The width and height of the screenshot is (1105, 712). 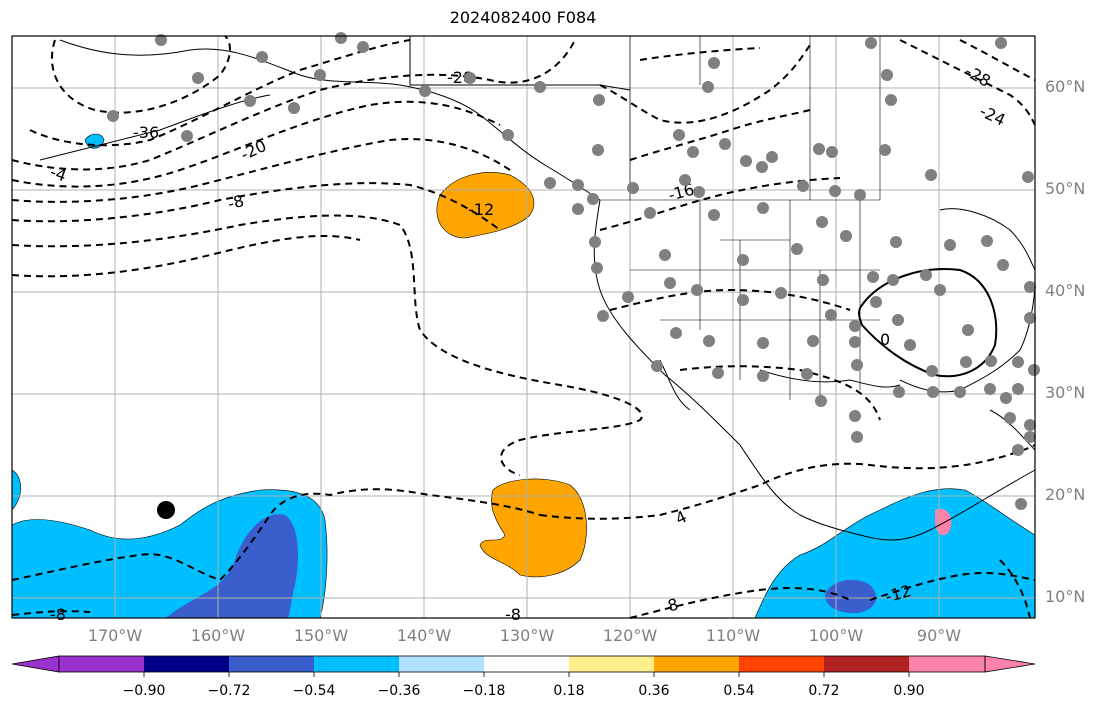 I want to click on colorbar-tick-label: −0.90, so click(x=144, y=691).